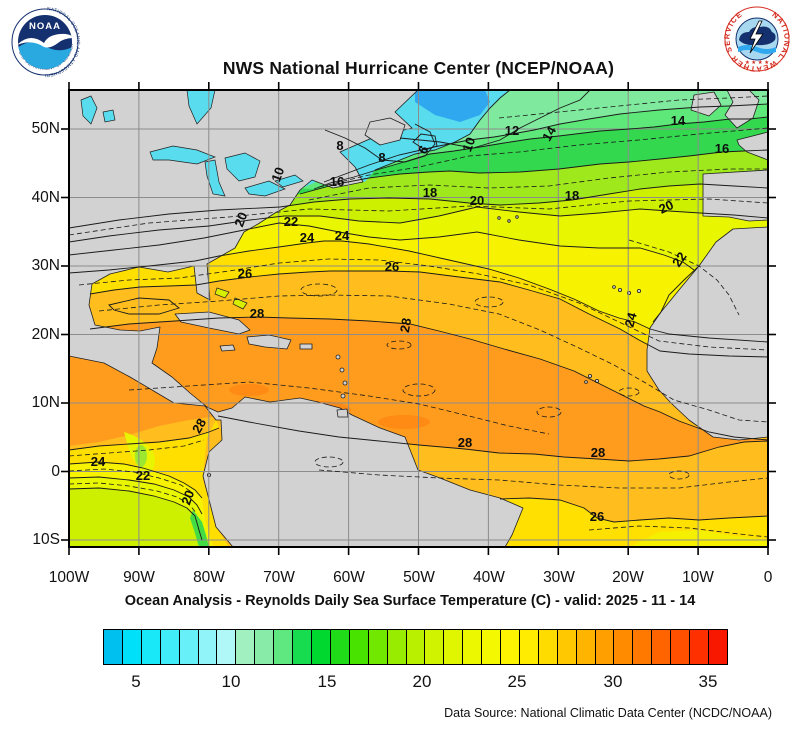 The image size is (800, 737). What do you see at coordinates (212, 323) in the screenshot?
I see `cuba` at bounding box center [212, 323].